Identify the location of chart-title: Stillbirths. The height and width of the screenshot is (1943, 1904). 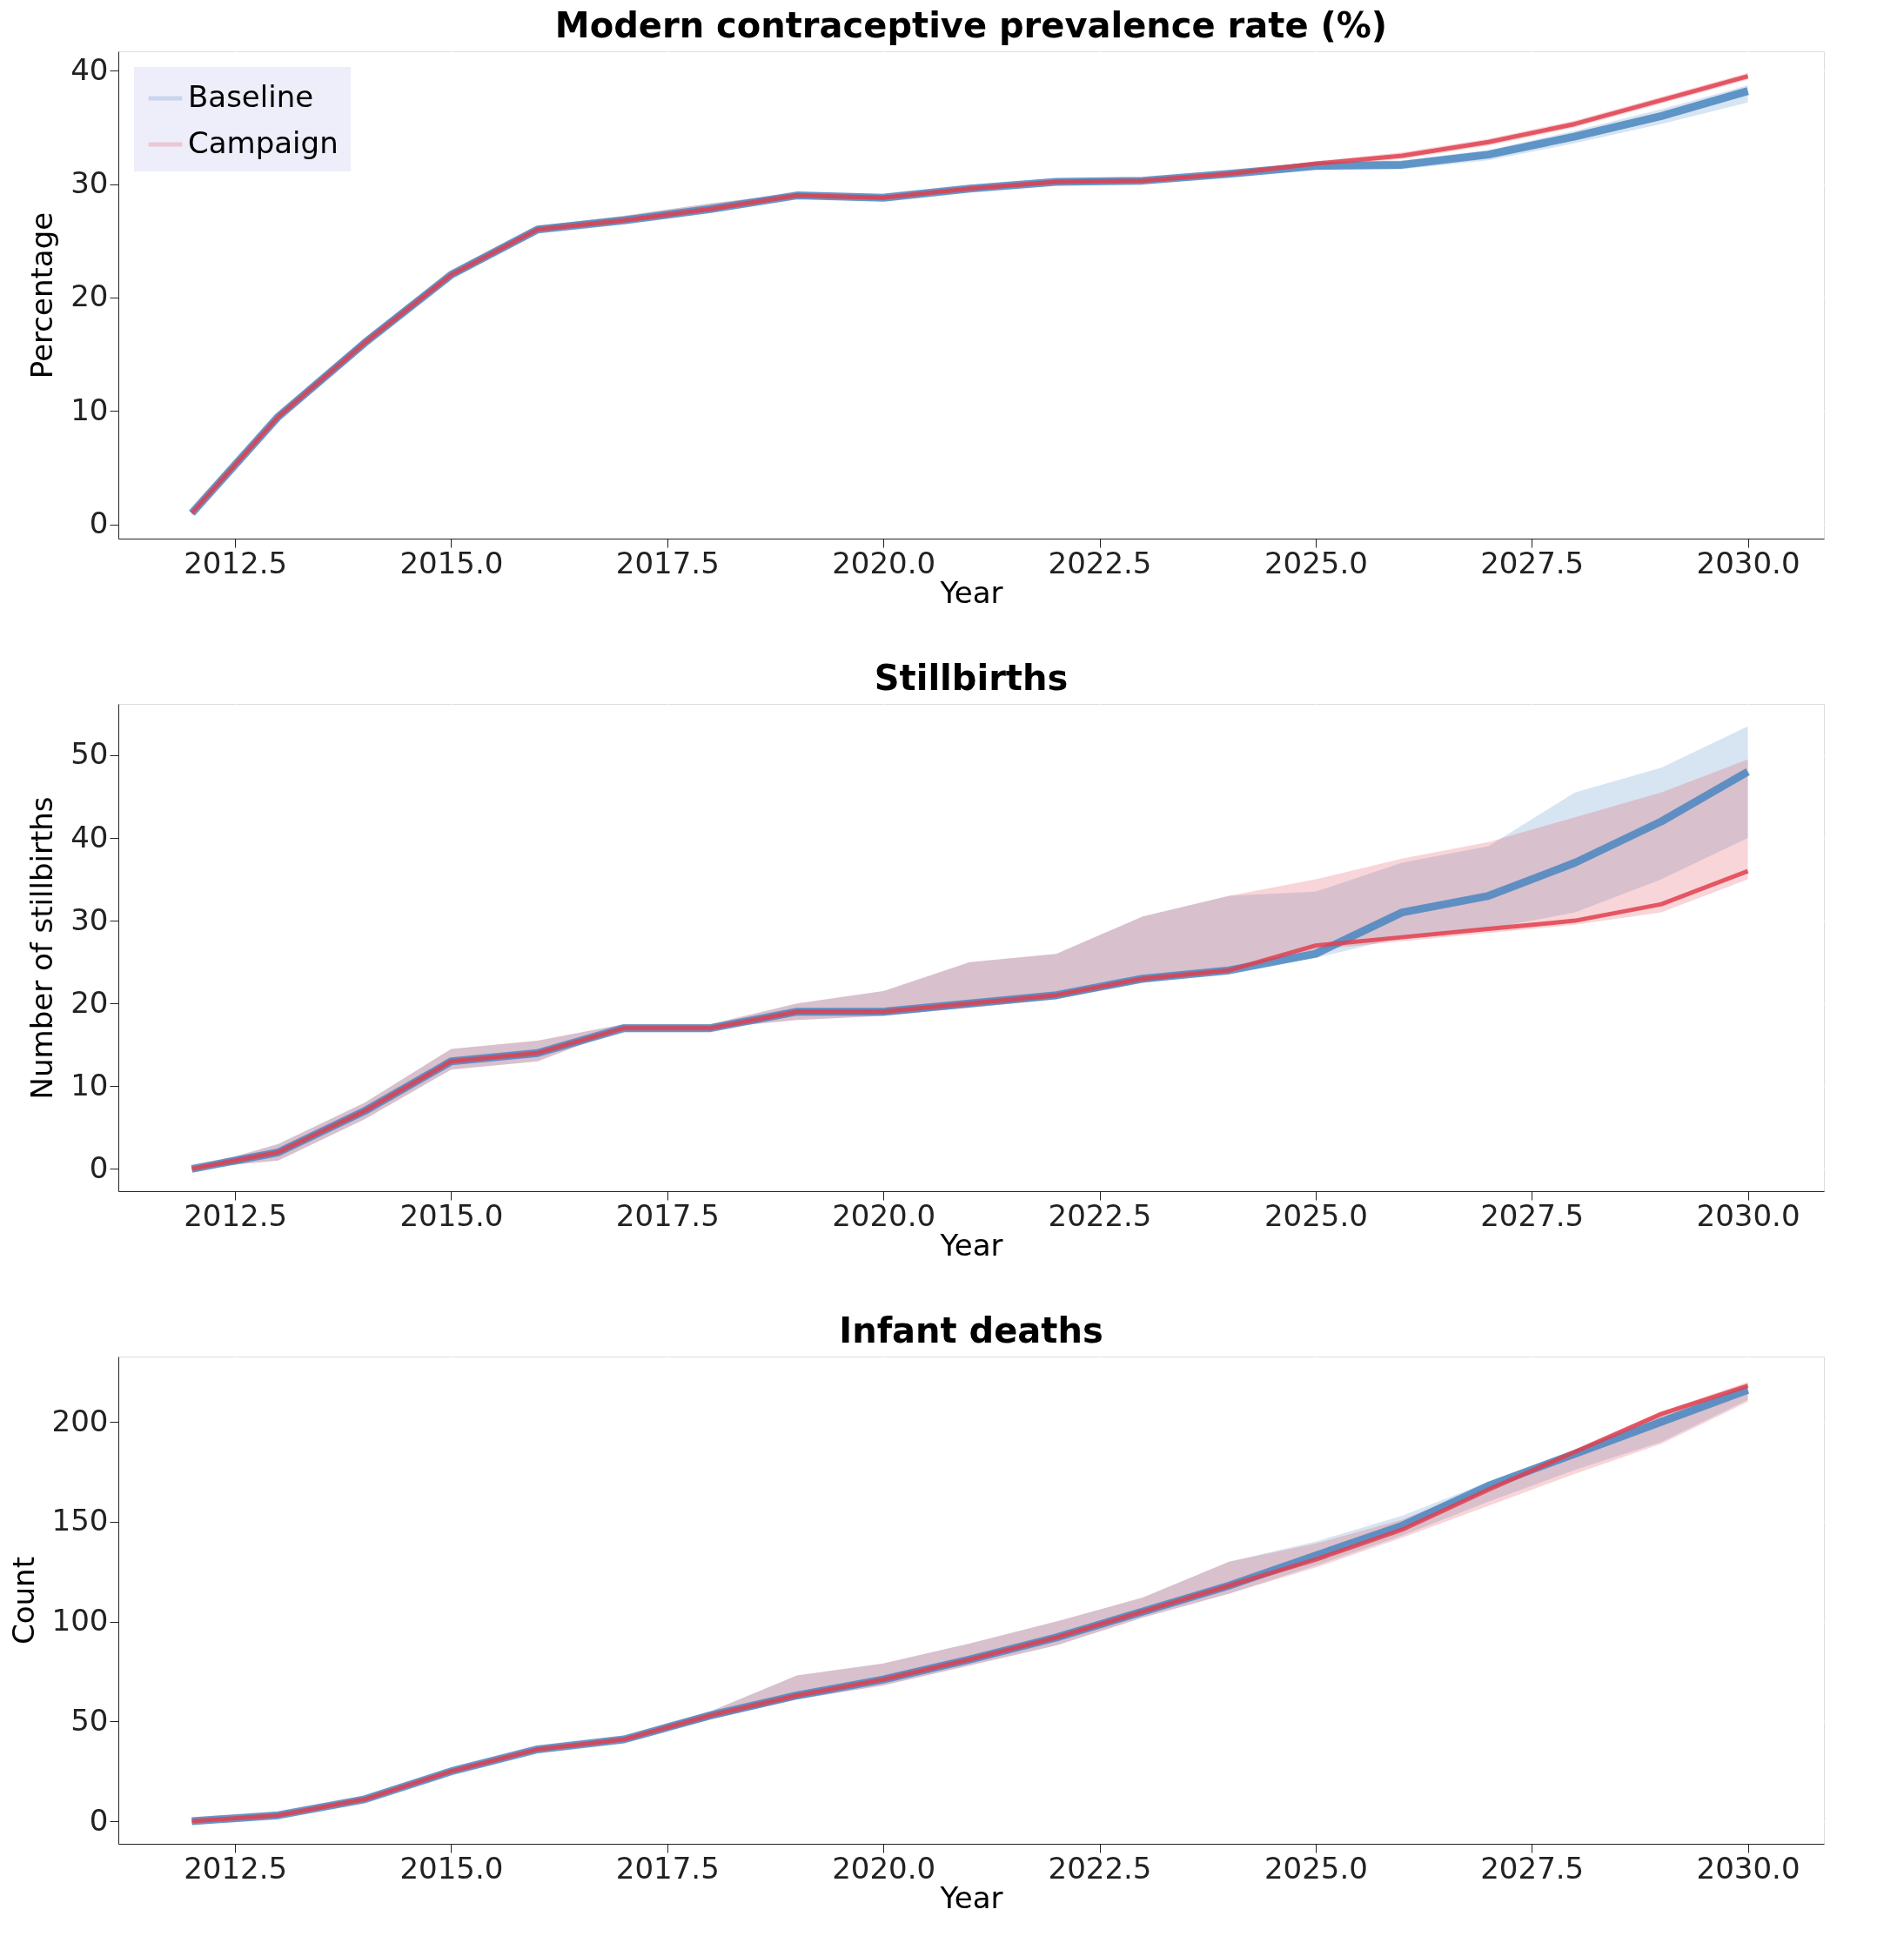
(971, 678).